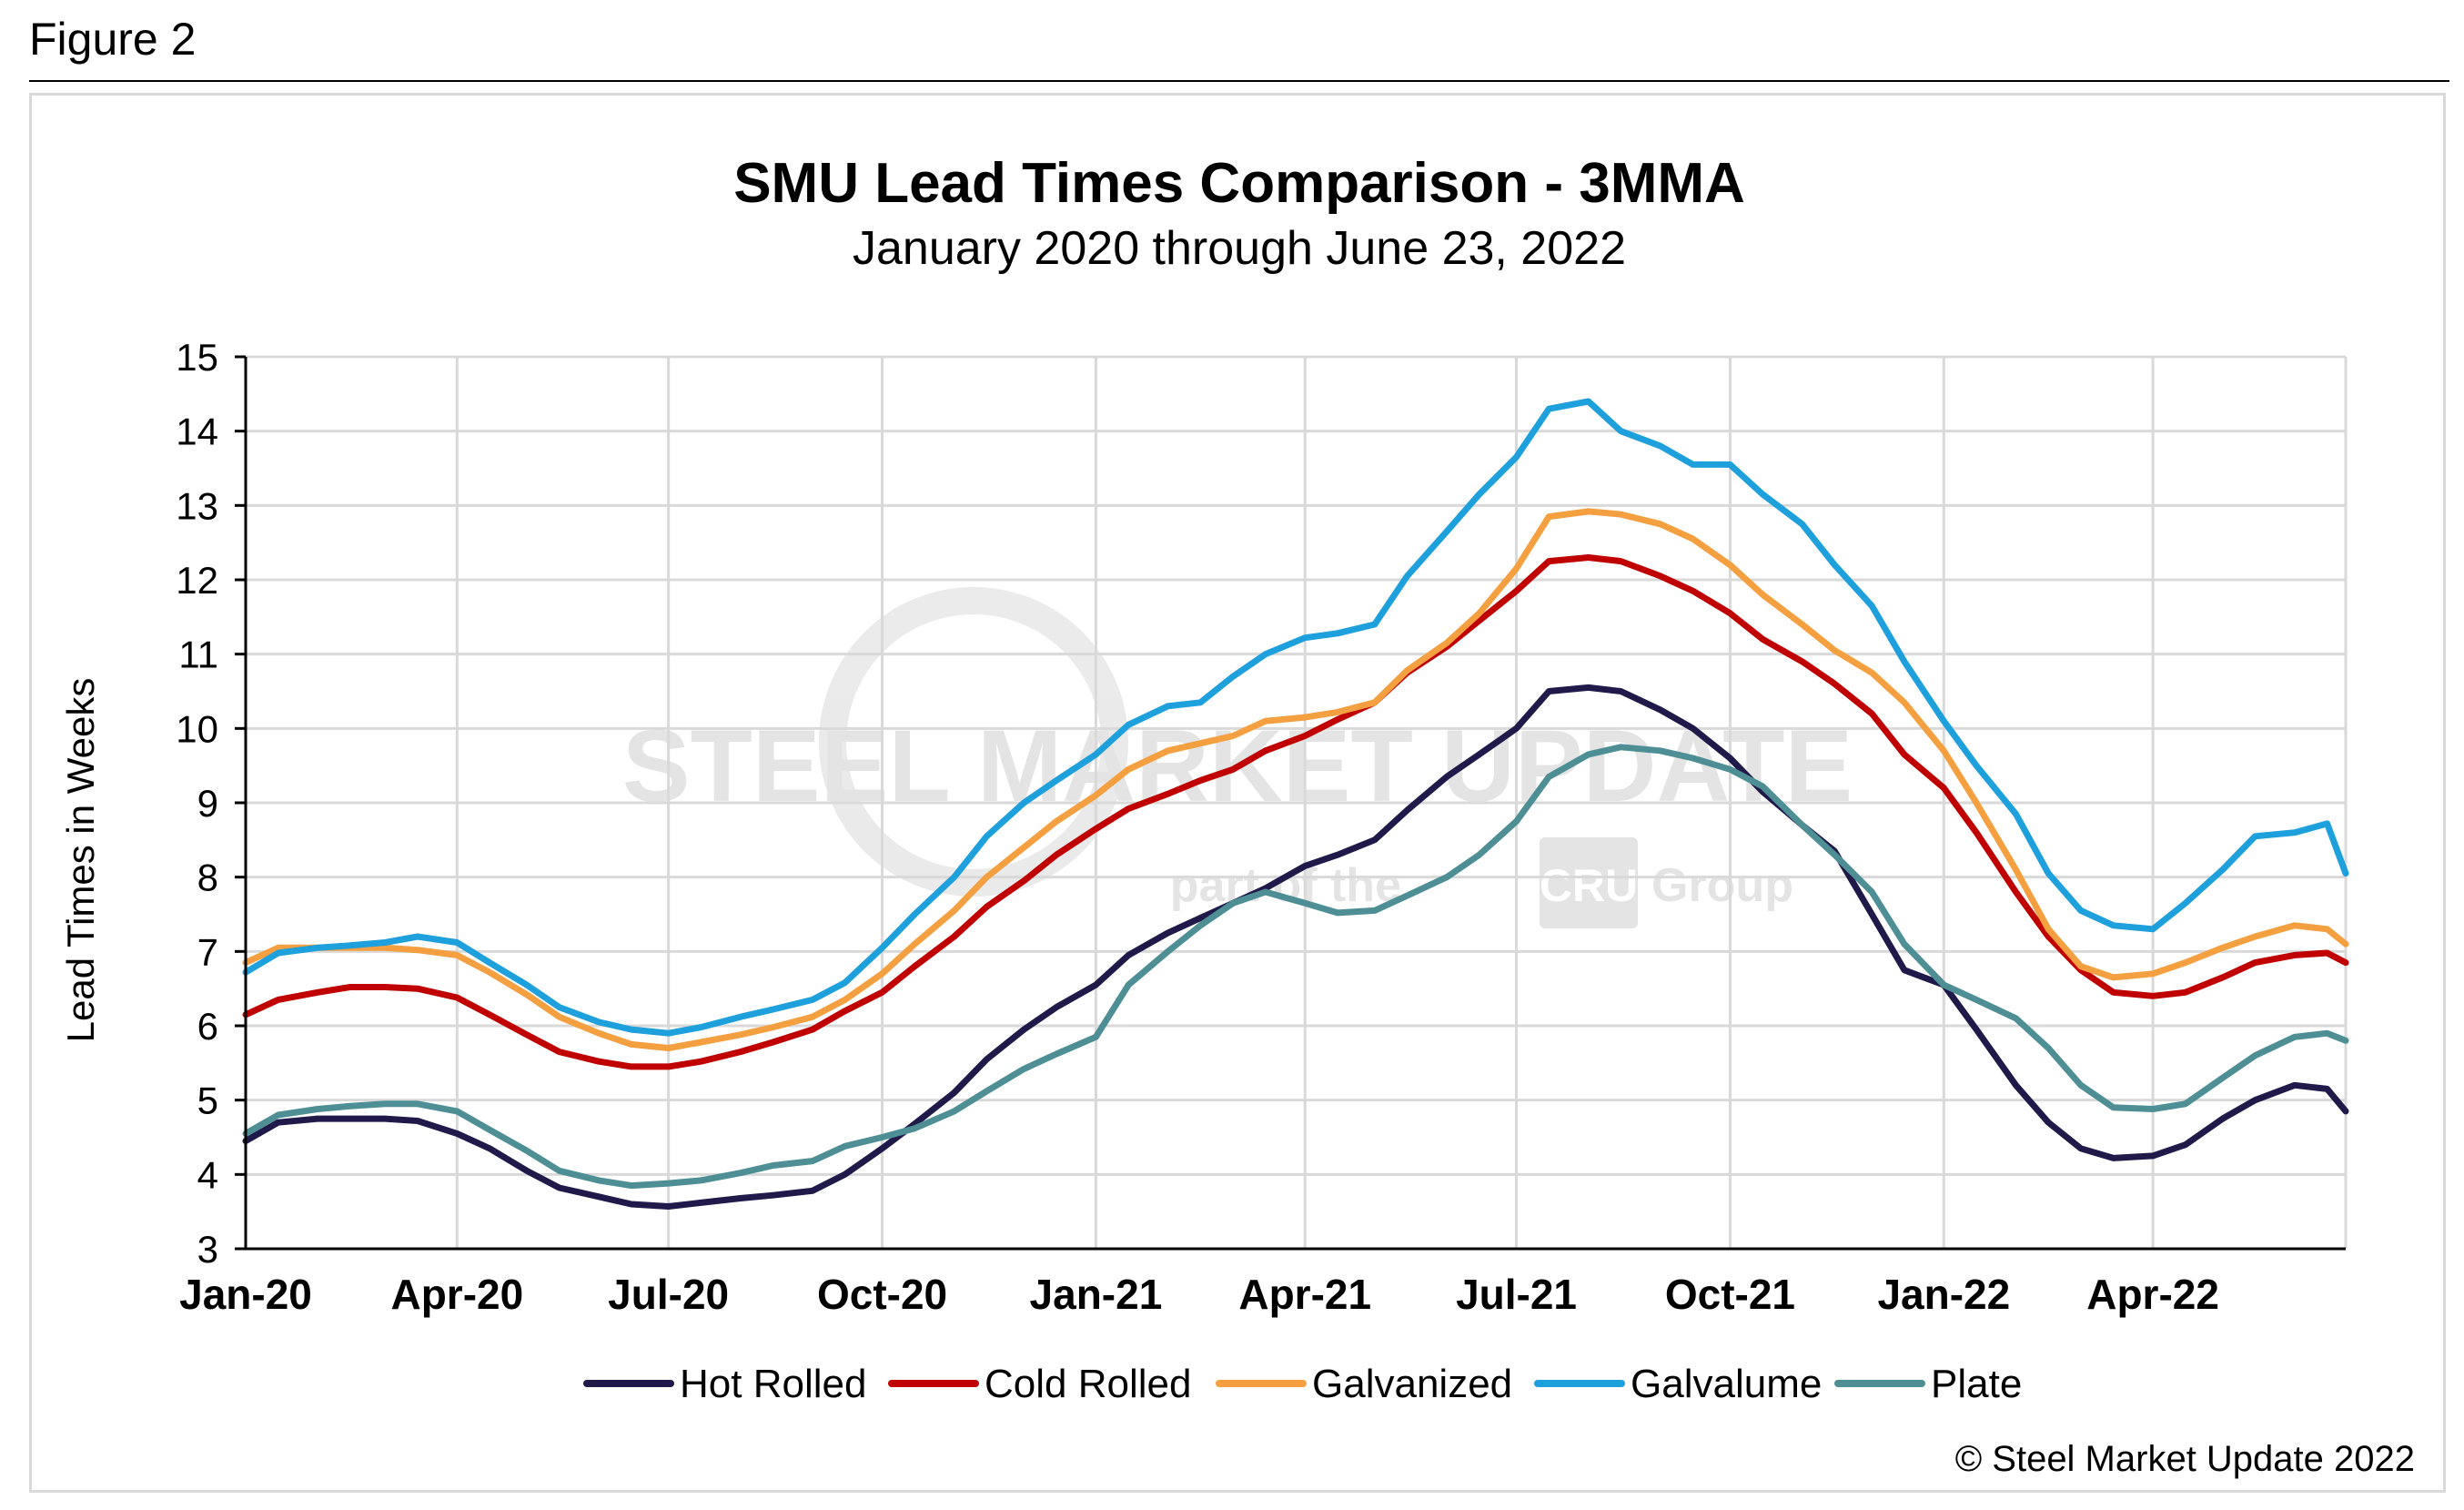  Describe the element at coordinates (1589, 885) in the screenshot. I see `watermark-sub-logo: CRU` at that location.